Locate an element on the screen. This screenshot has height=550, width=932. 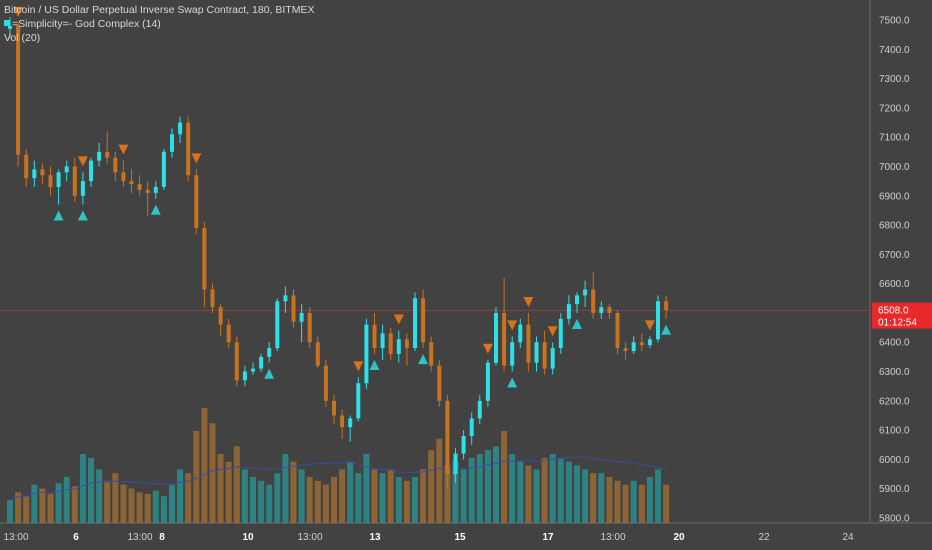
x-tick-label: 24 is located at coordinates (848, 537).